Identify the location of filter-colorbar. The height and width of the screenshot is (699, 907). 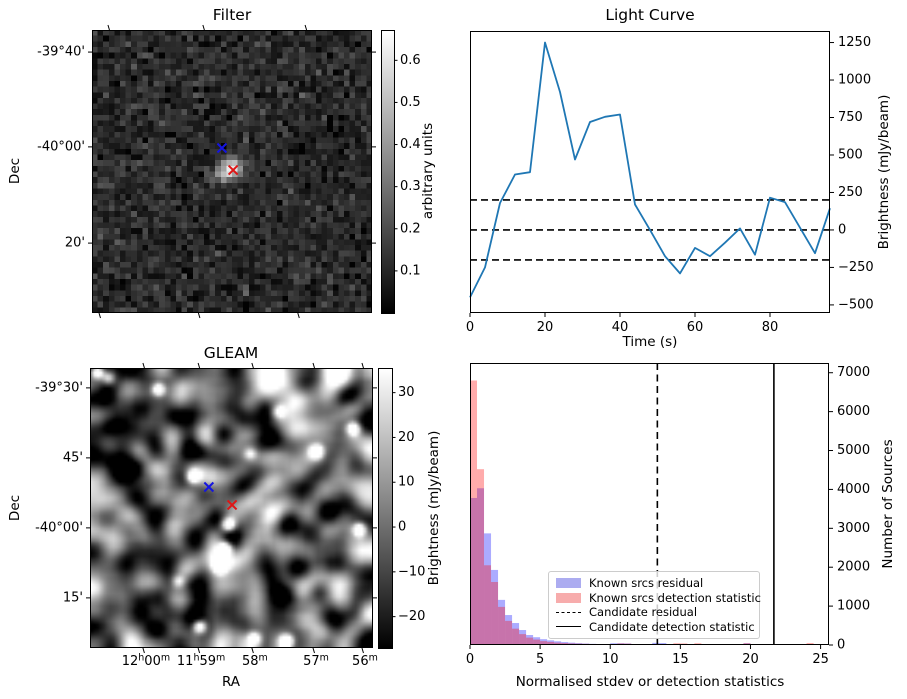
(388, 172).